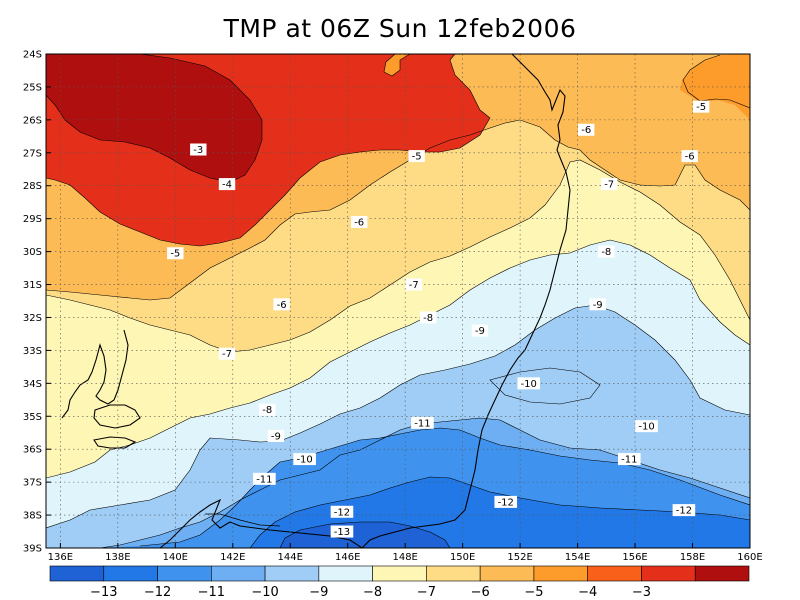  What do you see at coordinates (372, 592) in the screenshot?
I see `colorbar-label: −8` at bounding box center [372, 592].